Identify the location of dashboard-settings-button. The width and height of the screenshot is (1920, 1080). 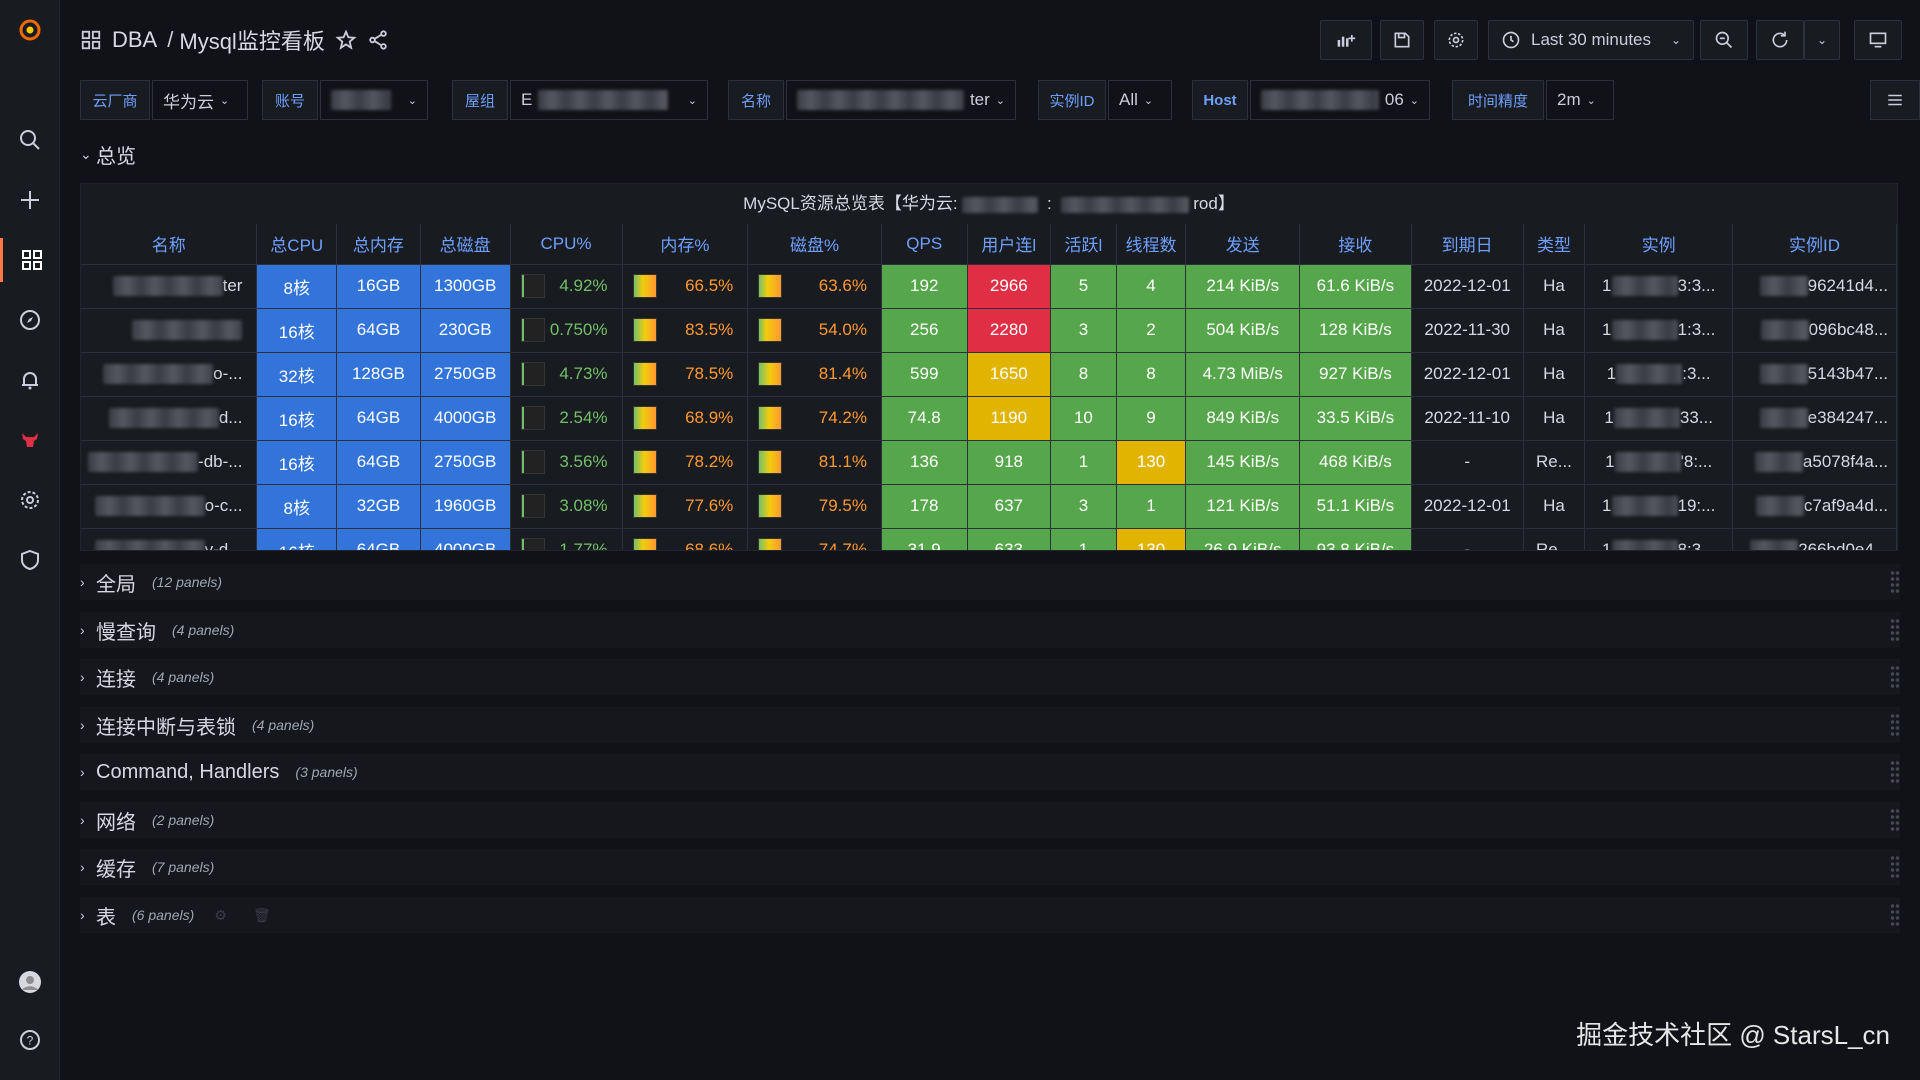
(1456, 40).